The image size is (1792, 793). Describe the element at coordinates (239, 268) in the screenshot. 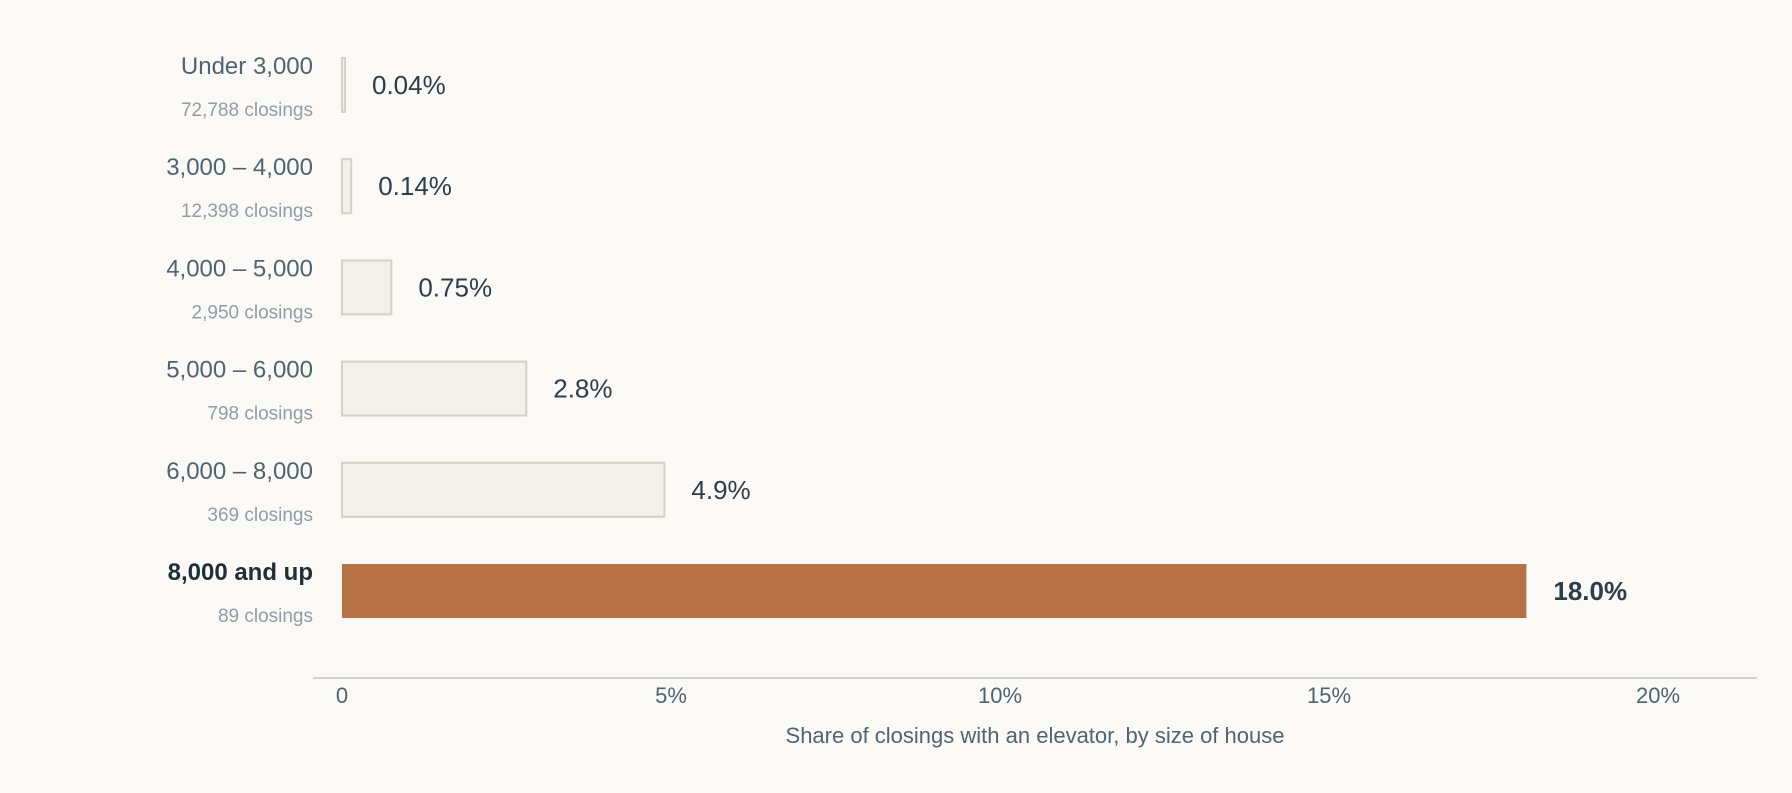

I see `category-label: 4,000 – 5,000` at that location.